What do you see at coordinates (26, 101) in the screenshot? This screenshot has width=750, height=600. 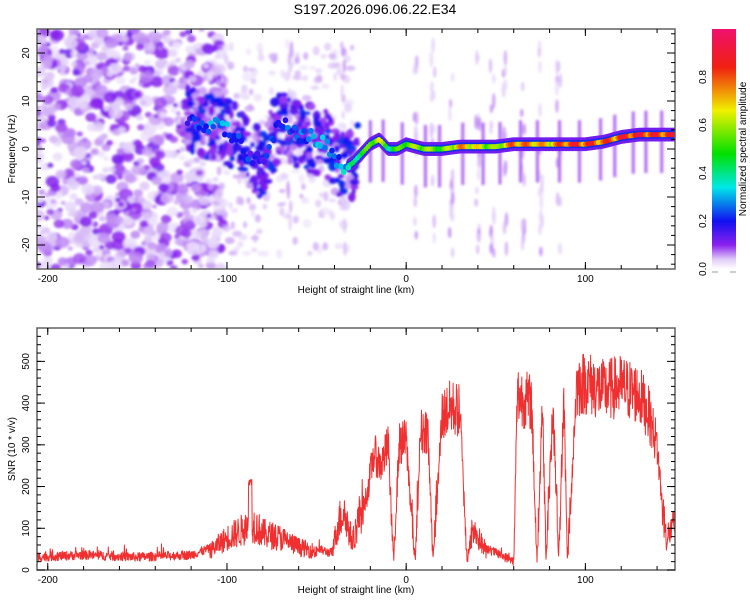 I see `y-tick-label: 10` at bounding box center [26, 101].